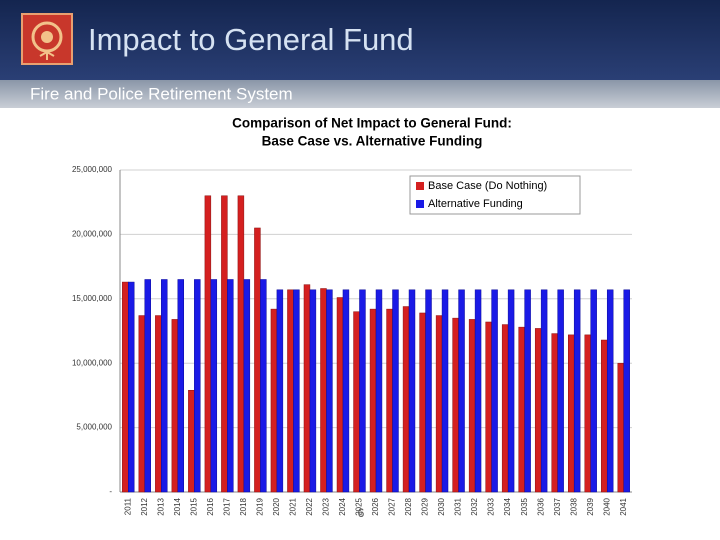 The height and width of the screenshot is (540, 720). I want to click on x-tick-label: 2039, so click(590, 506).